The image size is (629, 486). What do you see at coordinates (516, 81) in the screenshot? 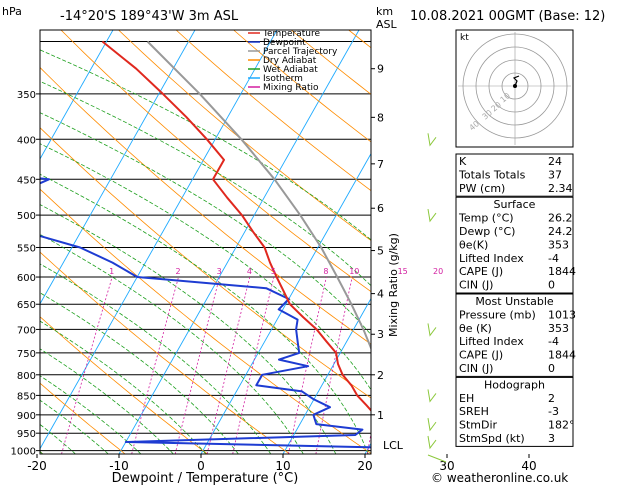
I see `hodograph-trace` at bounding box center [516, 81].